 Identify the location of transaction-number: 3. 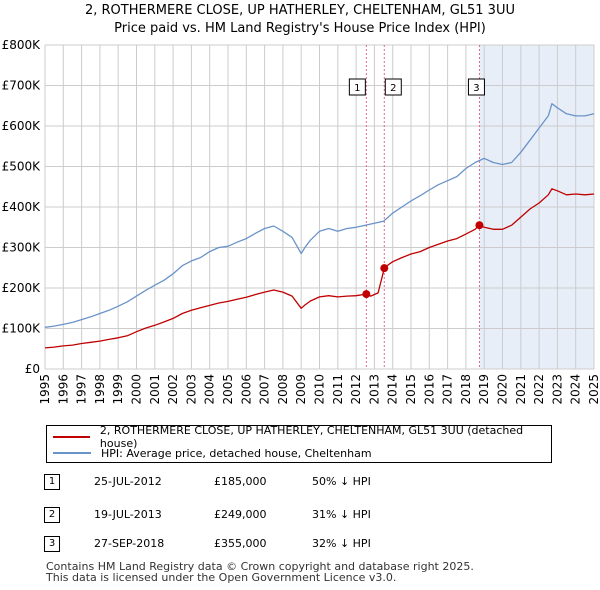
(52, 544).